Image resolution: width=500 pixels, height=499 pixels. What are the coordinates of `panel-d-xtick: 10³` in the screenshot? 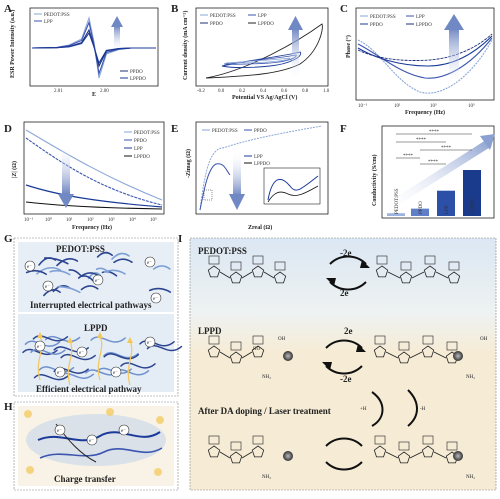 It's located at (111, 220).